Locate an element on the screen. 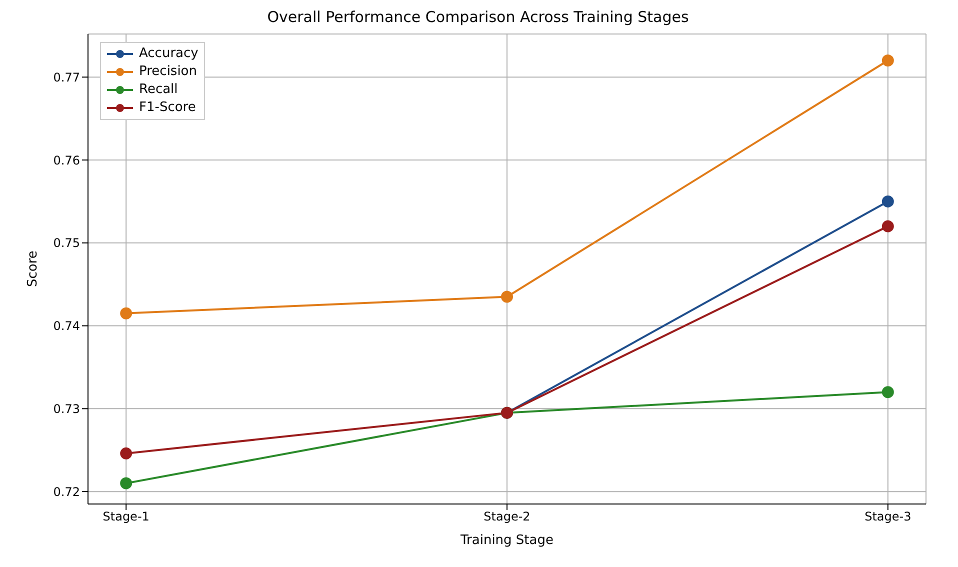  legend-label: F1-Score is located at coordinates (167, 108).